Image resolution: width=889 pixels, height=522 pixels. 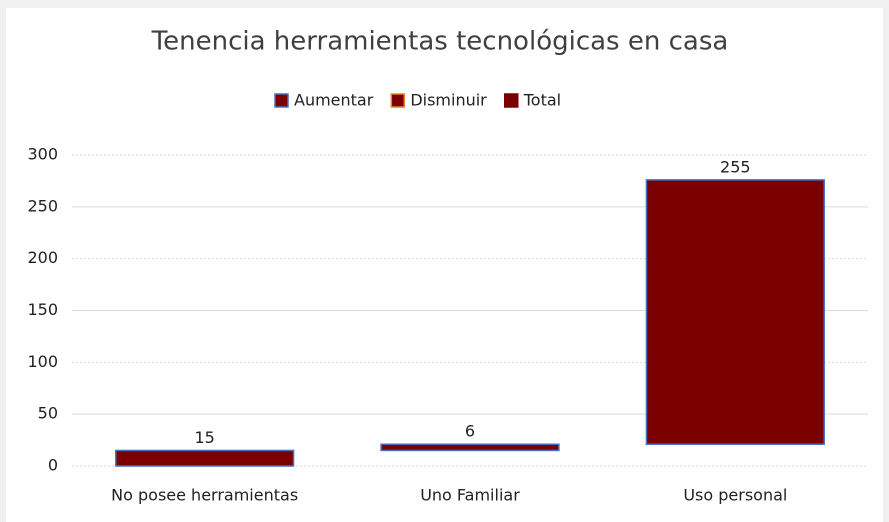 What do you see at coordinates (470, 431) in the screenshot?
I see `data-label: 6` at bounding box center [470, 431].